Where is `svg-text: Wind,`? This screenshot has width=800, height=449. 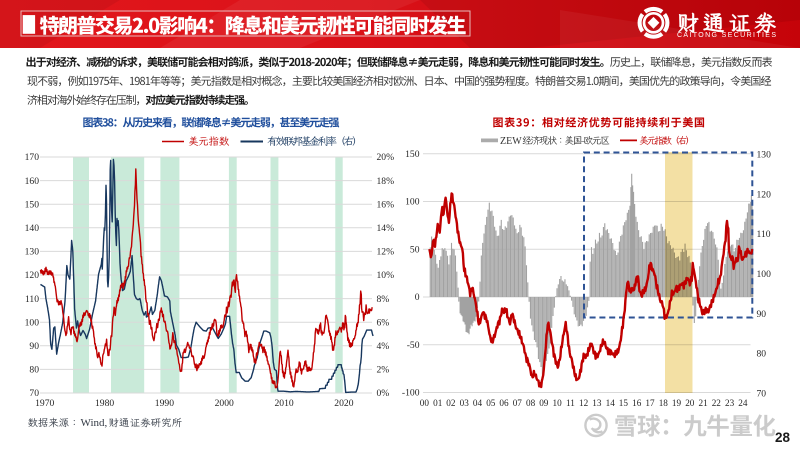
svg-text: Wind, is located at coordinates (94, 423).